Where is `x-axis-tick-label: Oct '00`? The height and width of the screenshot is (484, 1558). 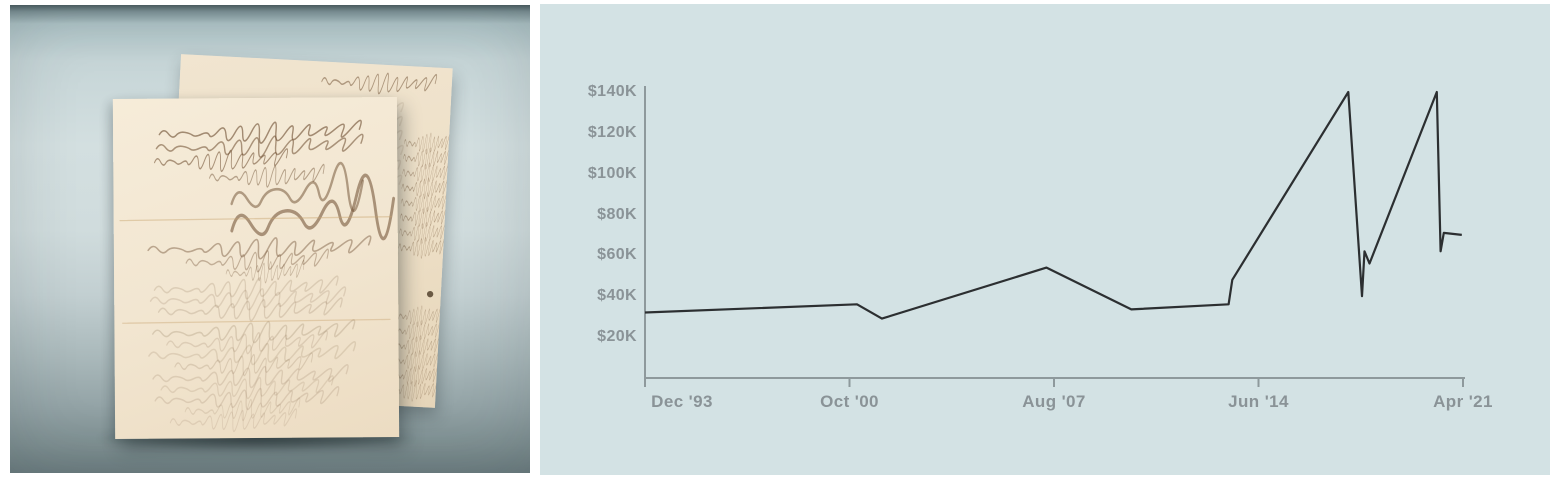
x-axis-tick-label: Oct '00 is located at coordinates (849, 401).